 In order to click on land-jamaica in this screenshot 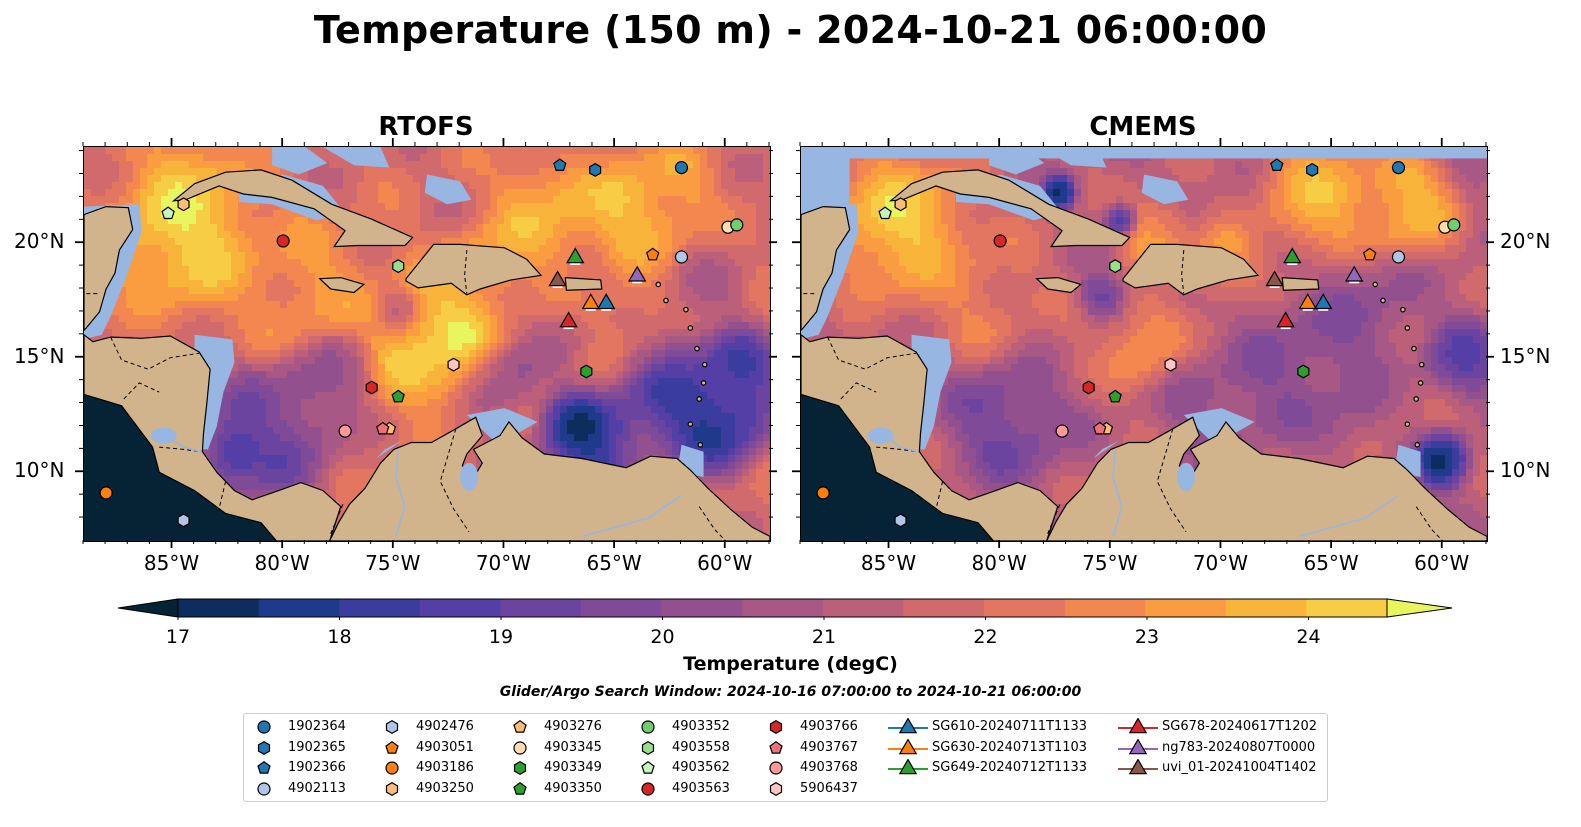, I will do `click(342, 285)`.